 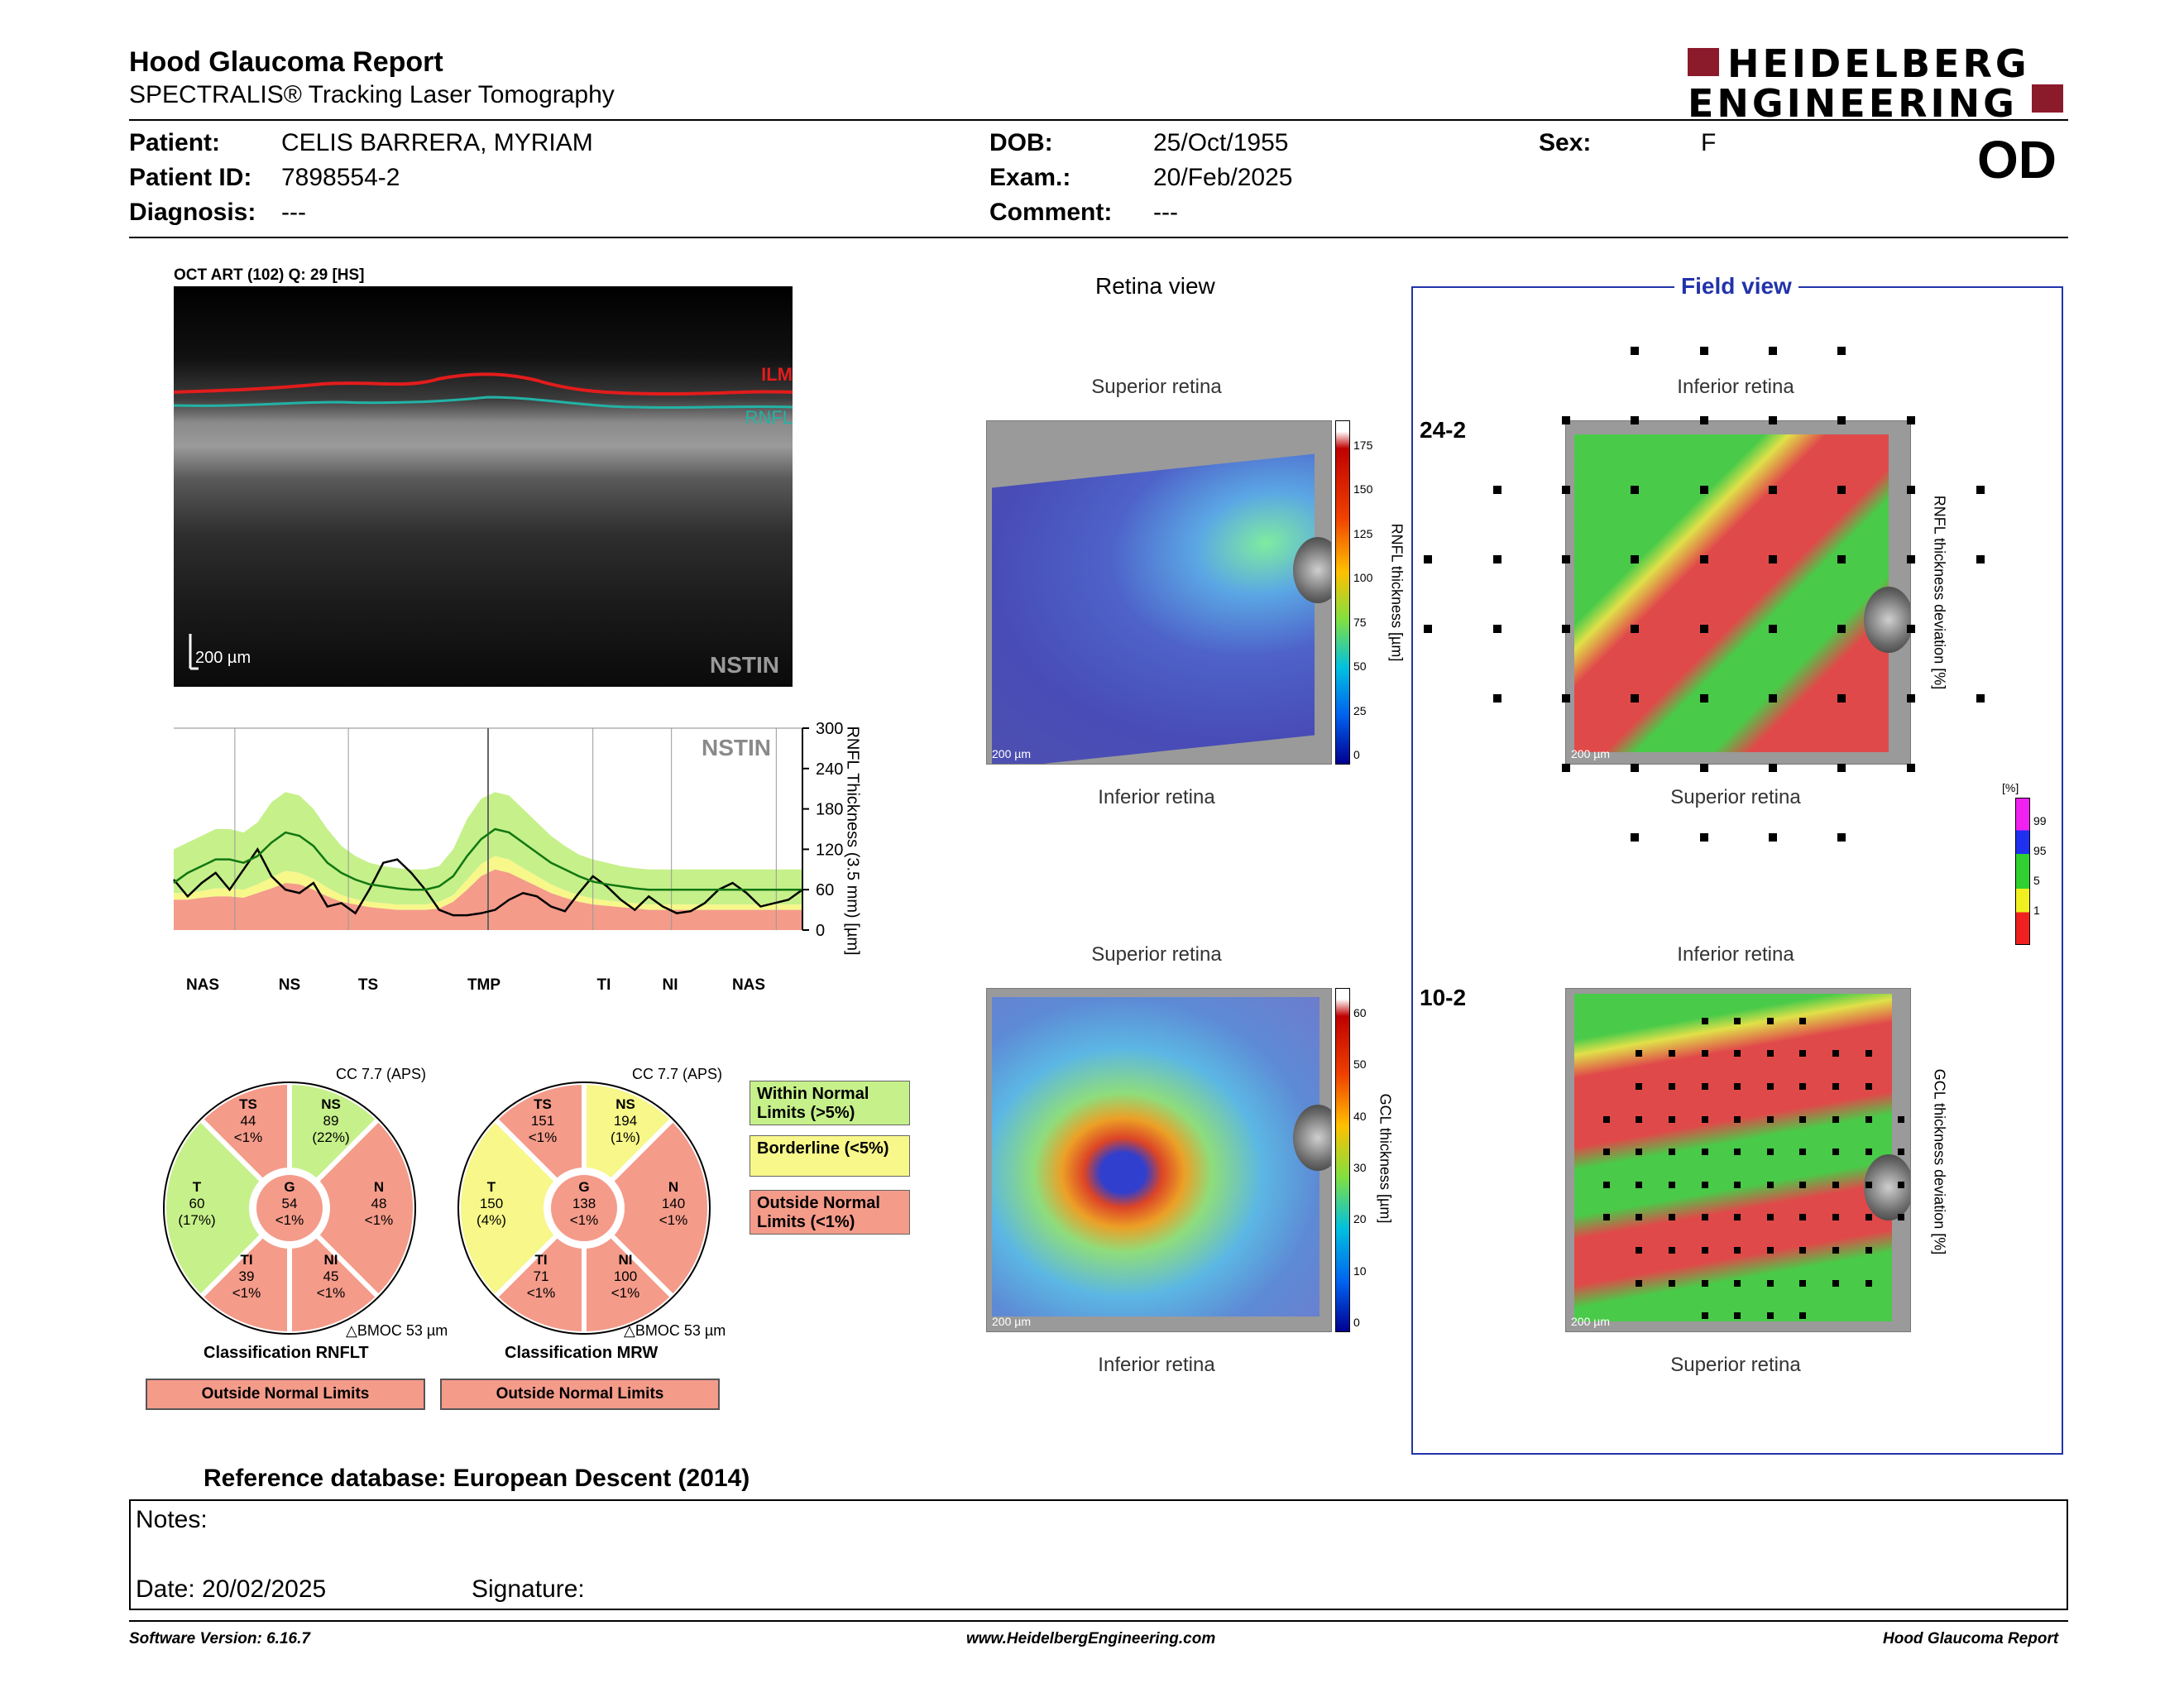 I want to click on rnfl-colorbar-label: RNFL thickness [µm], so click(x=1397, y=592).